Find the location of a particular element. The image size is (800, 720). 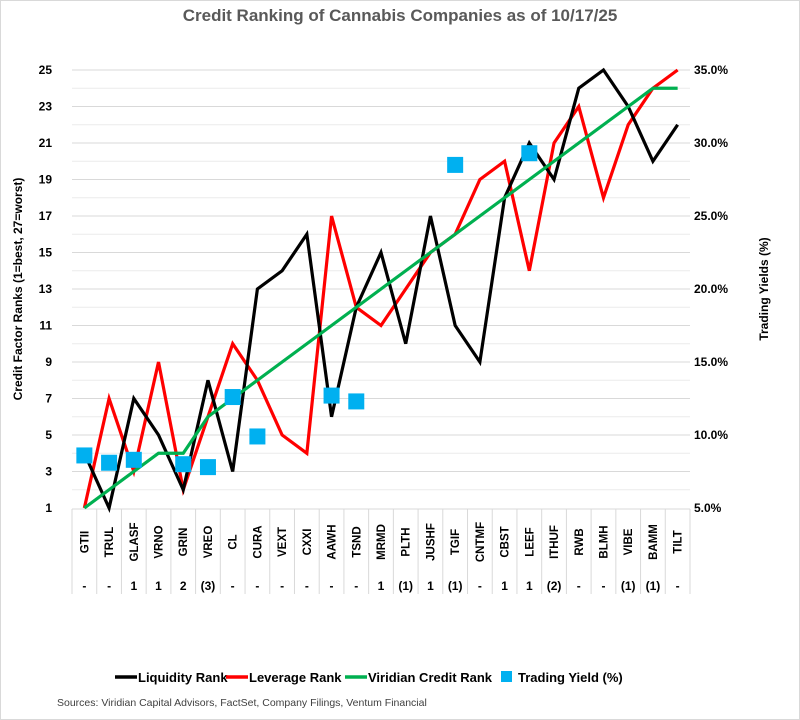

category-label: BLMH is located at coordinates (604, 541).